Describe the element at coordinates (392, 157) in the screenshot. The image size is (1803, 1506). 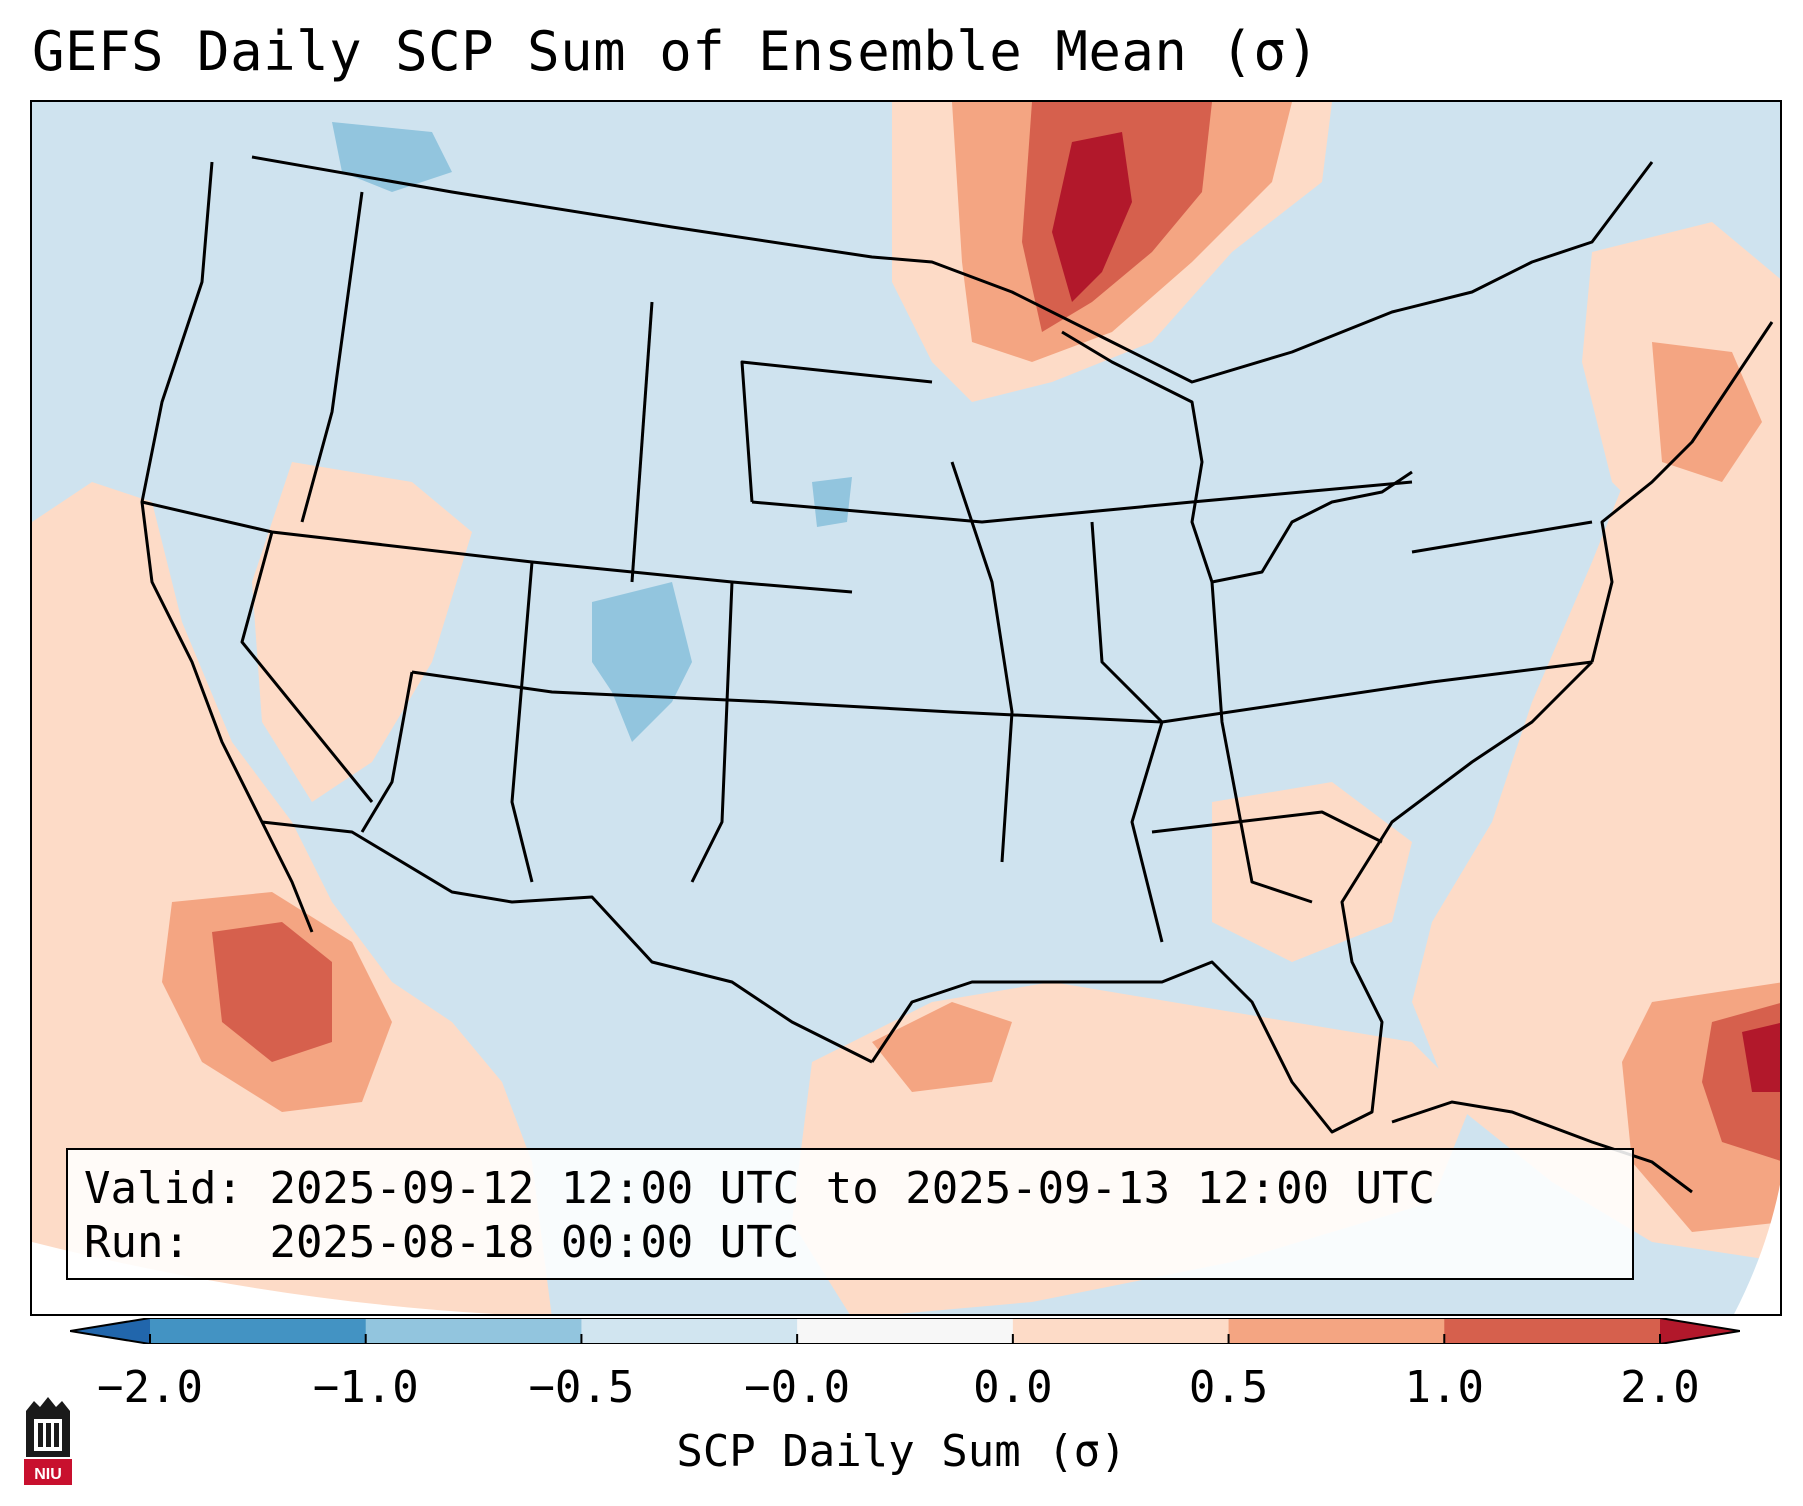
I see `anomaly-negative-idaho` at that location.